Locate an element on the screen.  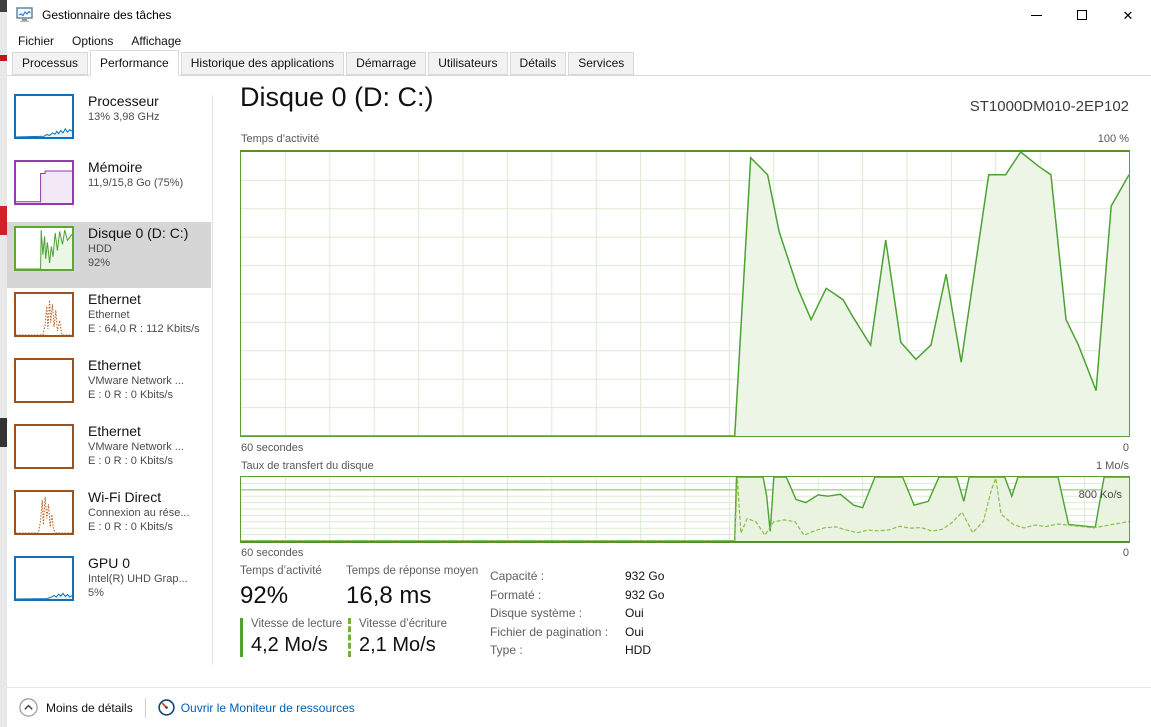
sidebar-item-gpu-0: GPU 0 Intel(R) UHD Grap... 5% is located at coordinates (109, 585).